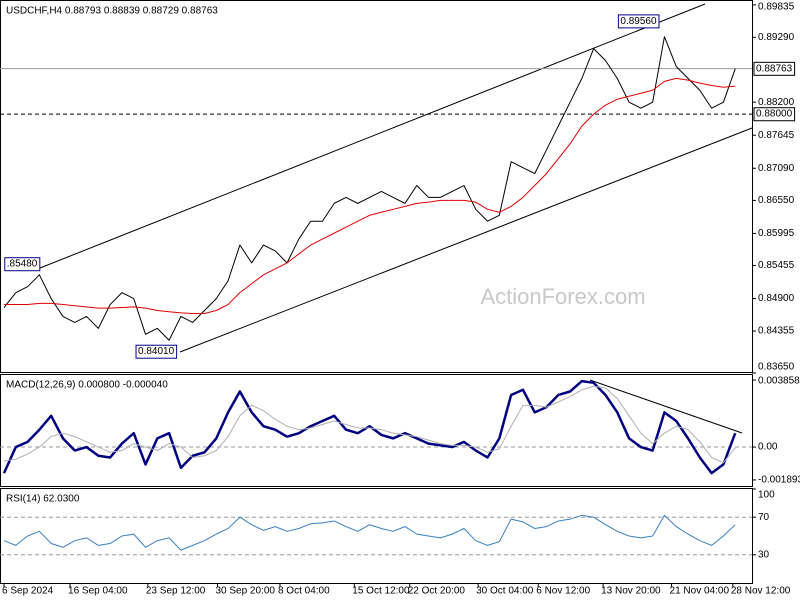 The width and height of the screenshot is (800, 600). What do you see at coordinates (768, 447) in the screenshot?
I see `y-tick-label: 0.00` at bounding box center [768, 447].